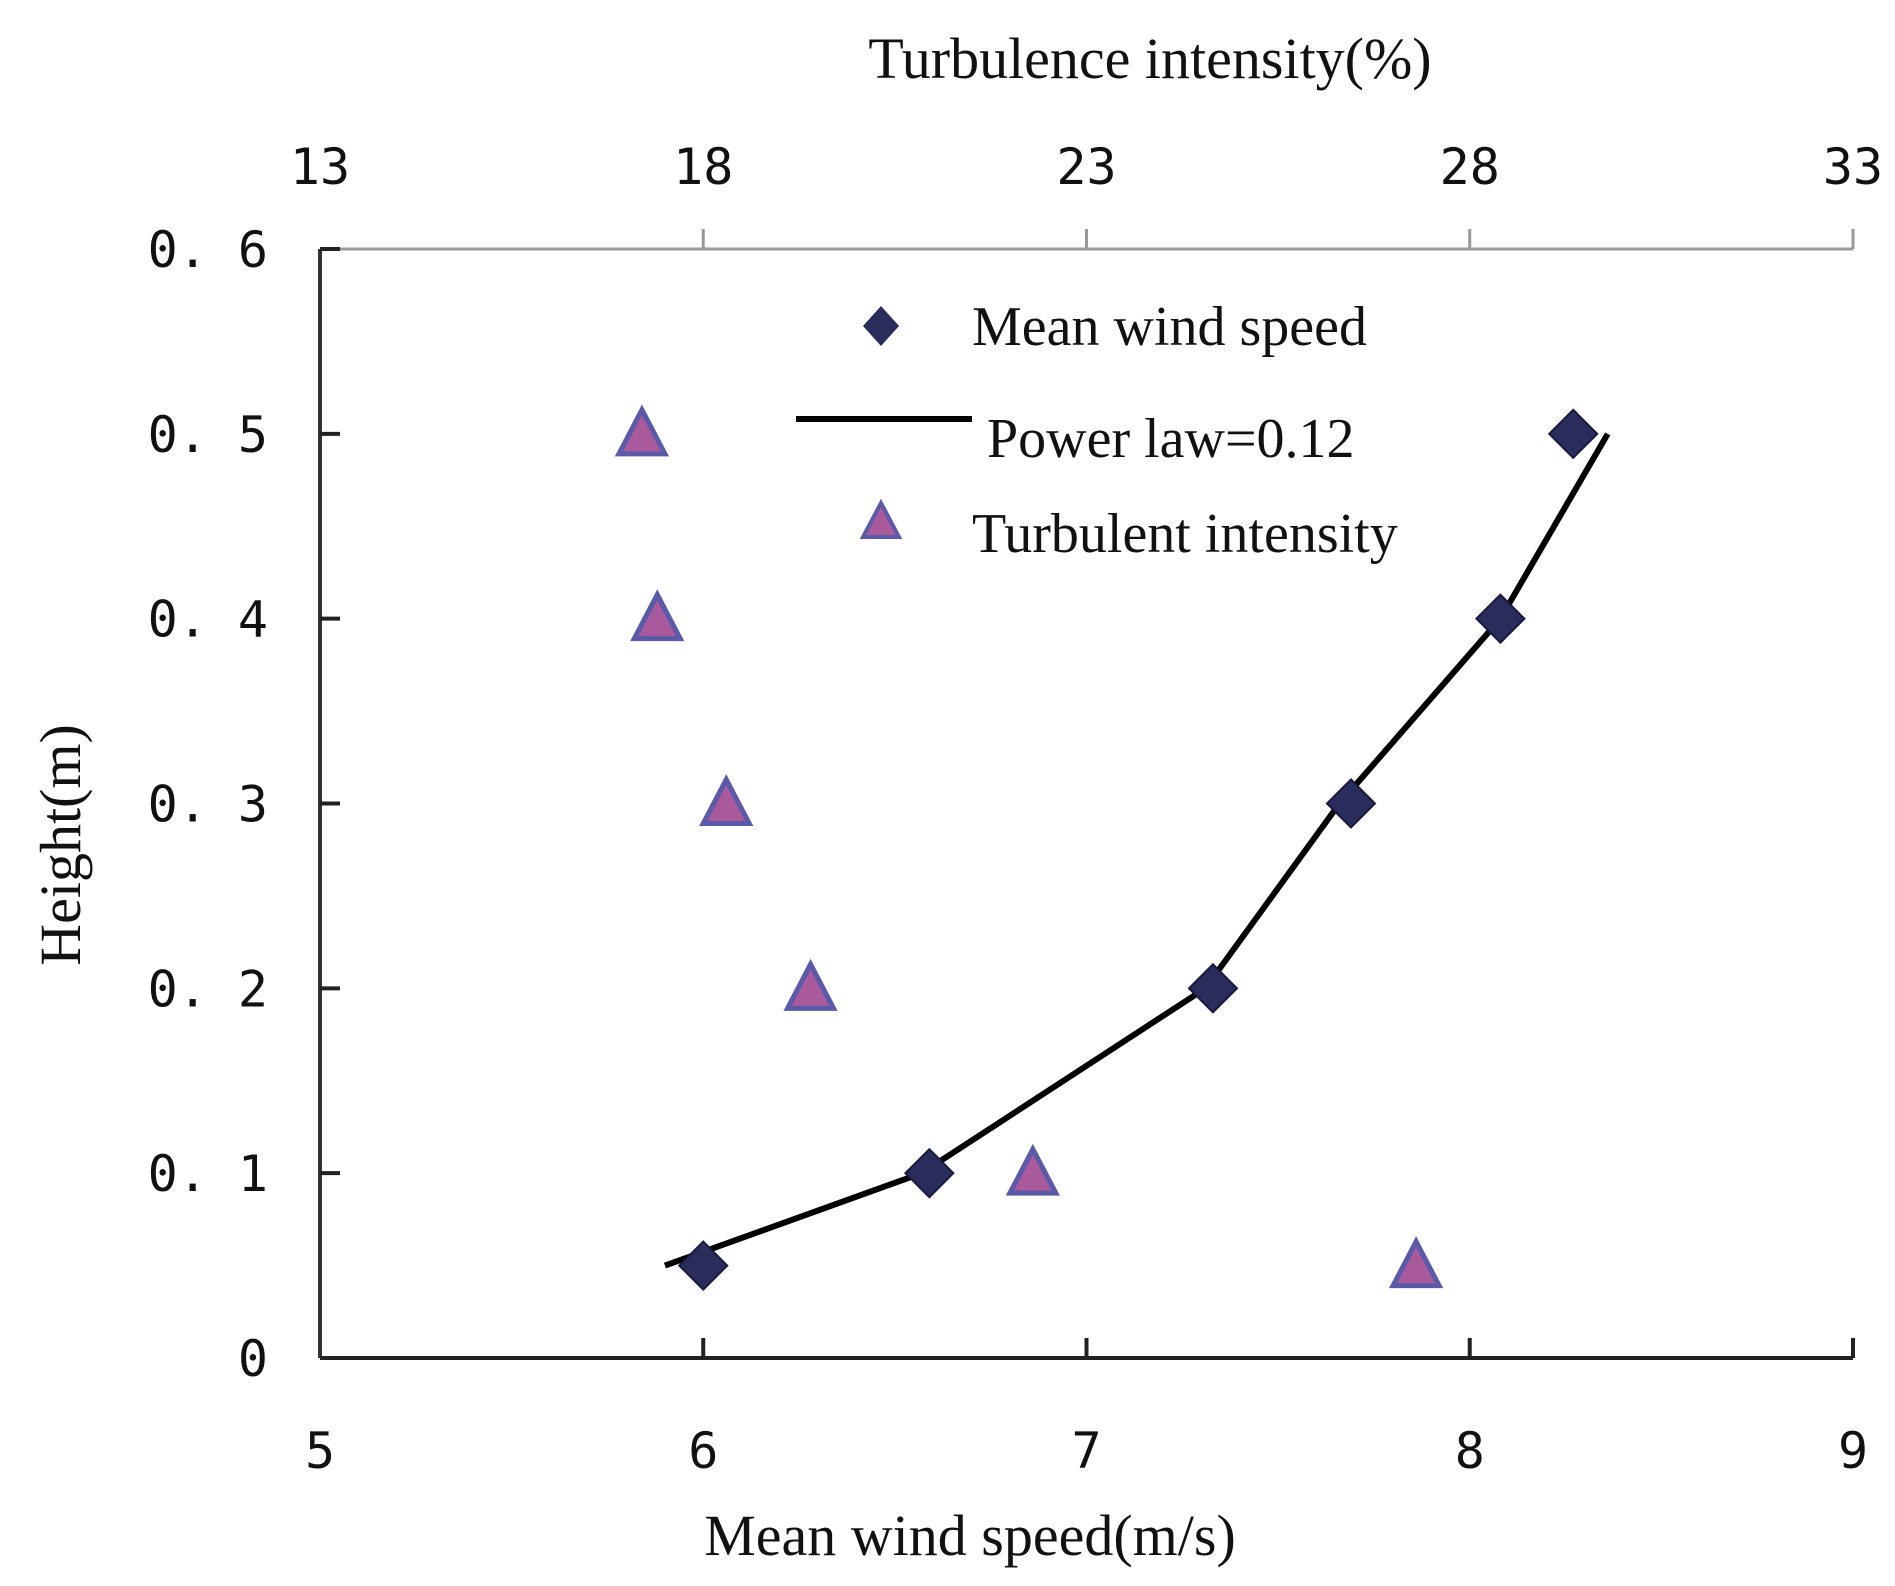 The image size is (1895, 1586). I want to click on x2-axis-title: Turbulence intensity(%), so click(1149, 58).